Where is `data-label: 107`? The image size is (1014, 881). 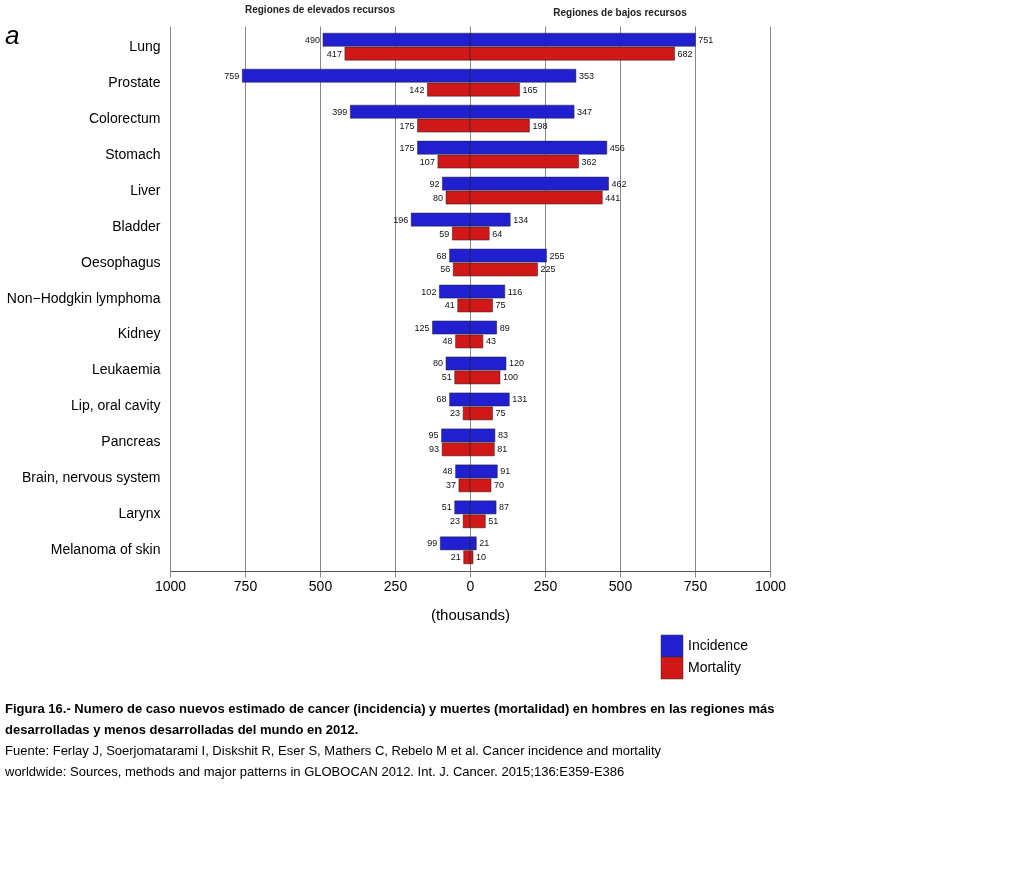 data-label: 107 is located at coordinates (427, 161).